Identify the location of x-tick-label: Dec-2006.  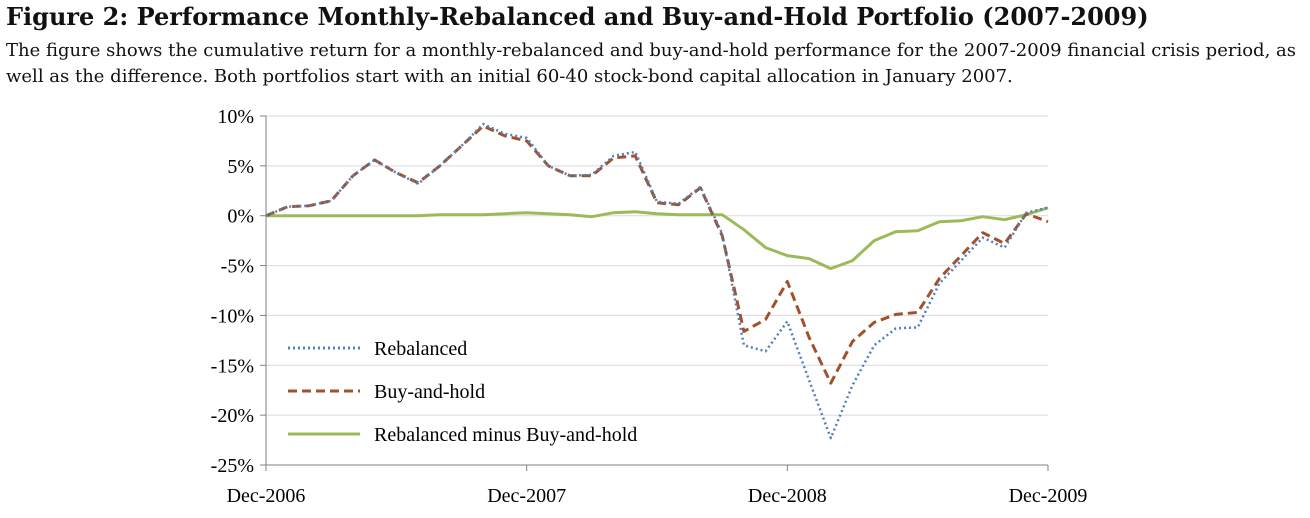
(266, 496).